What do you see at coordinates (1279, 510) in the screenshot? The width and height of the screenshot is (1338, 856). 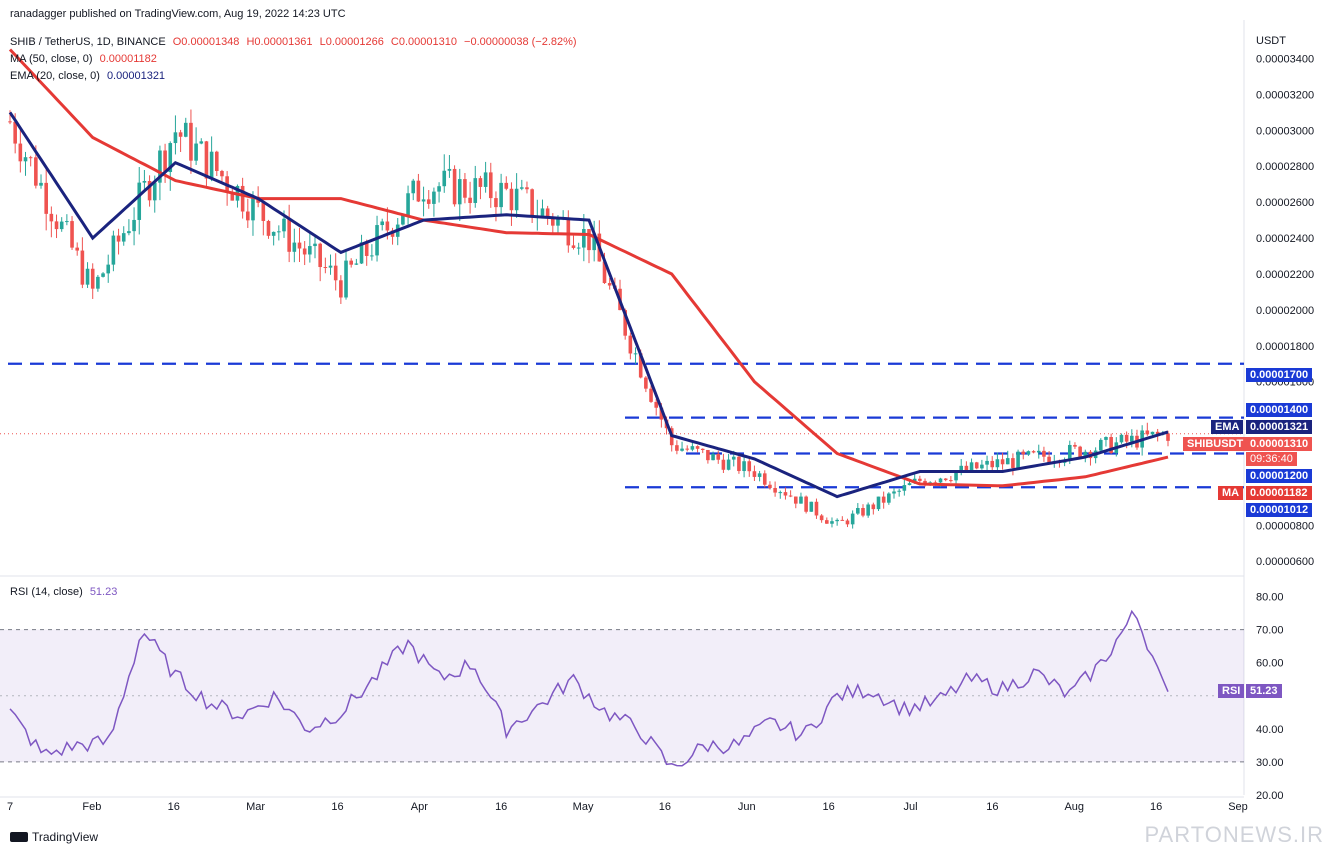 I see `tag-support-1012: 0.00001012` at bounding box center [1279, 510].